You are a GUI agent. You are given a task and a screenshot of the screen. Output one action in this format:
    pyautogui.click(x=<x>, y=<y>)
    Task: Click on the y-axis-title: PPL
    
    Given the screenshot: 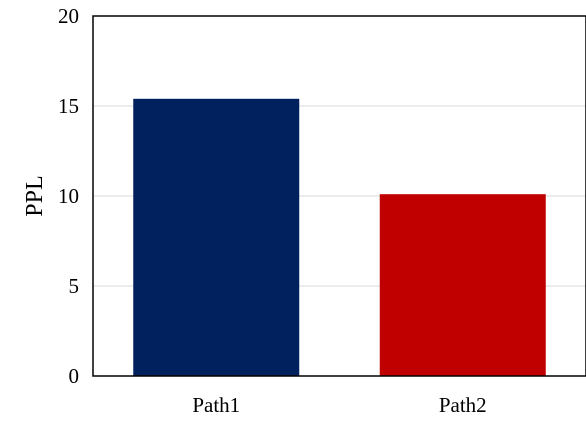 What is the action you would take?
    pyautogui.click(x=35, y=195)
    